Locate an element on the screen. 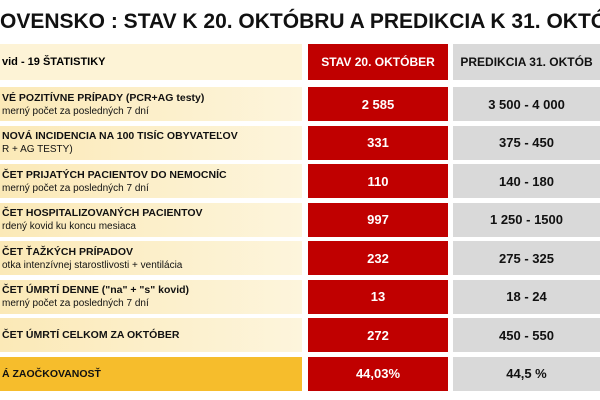 This screenshot has height=400, width=600. prediction-cell: 450 - 550 is located at coordinates (526, 335).